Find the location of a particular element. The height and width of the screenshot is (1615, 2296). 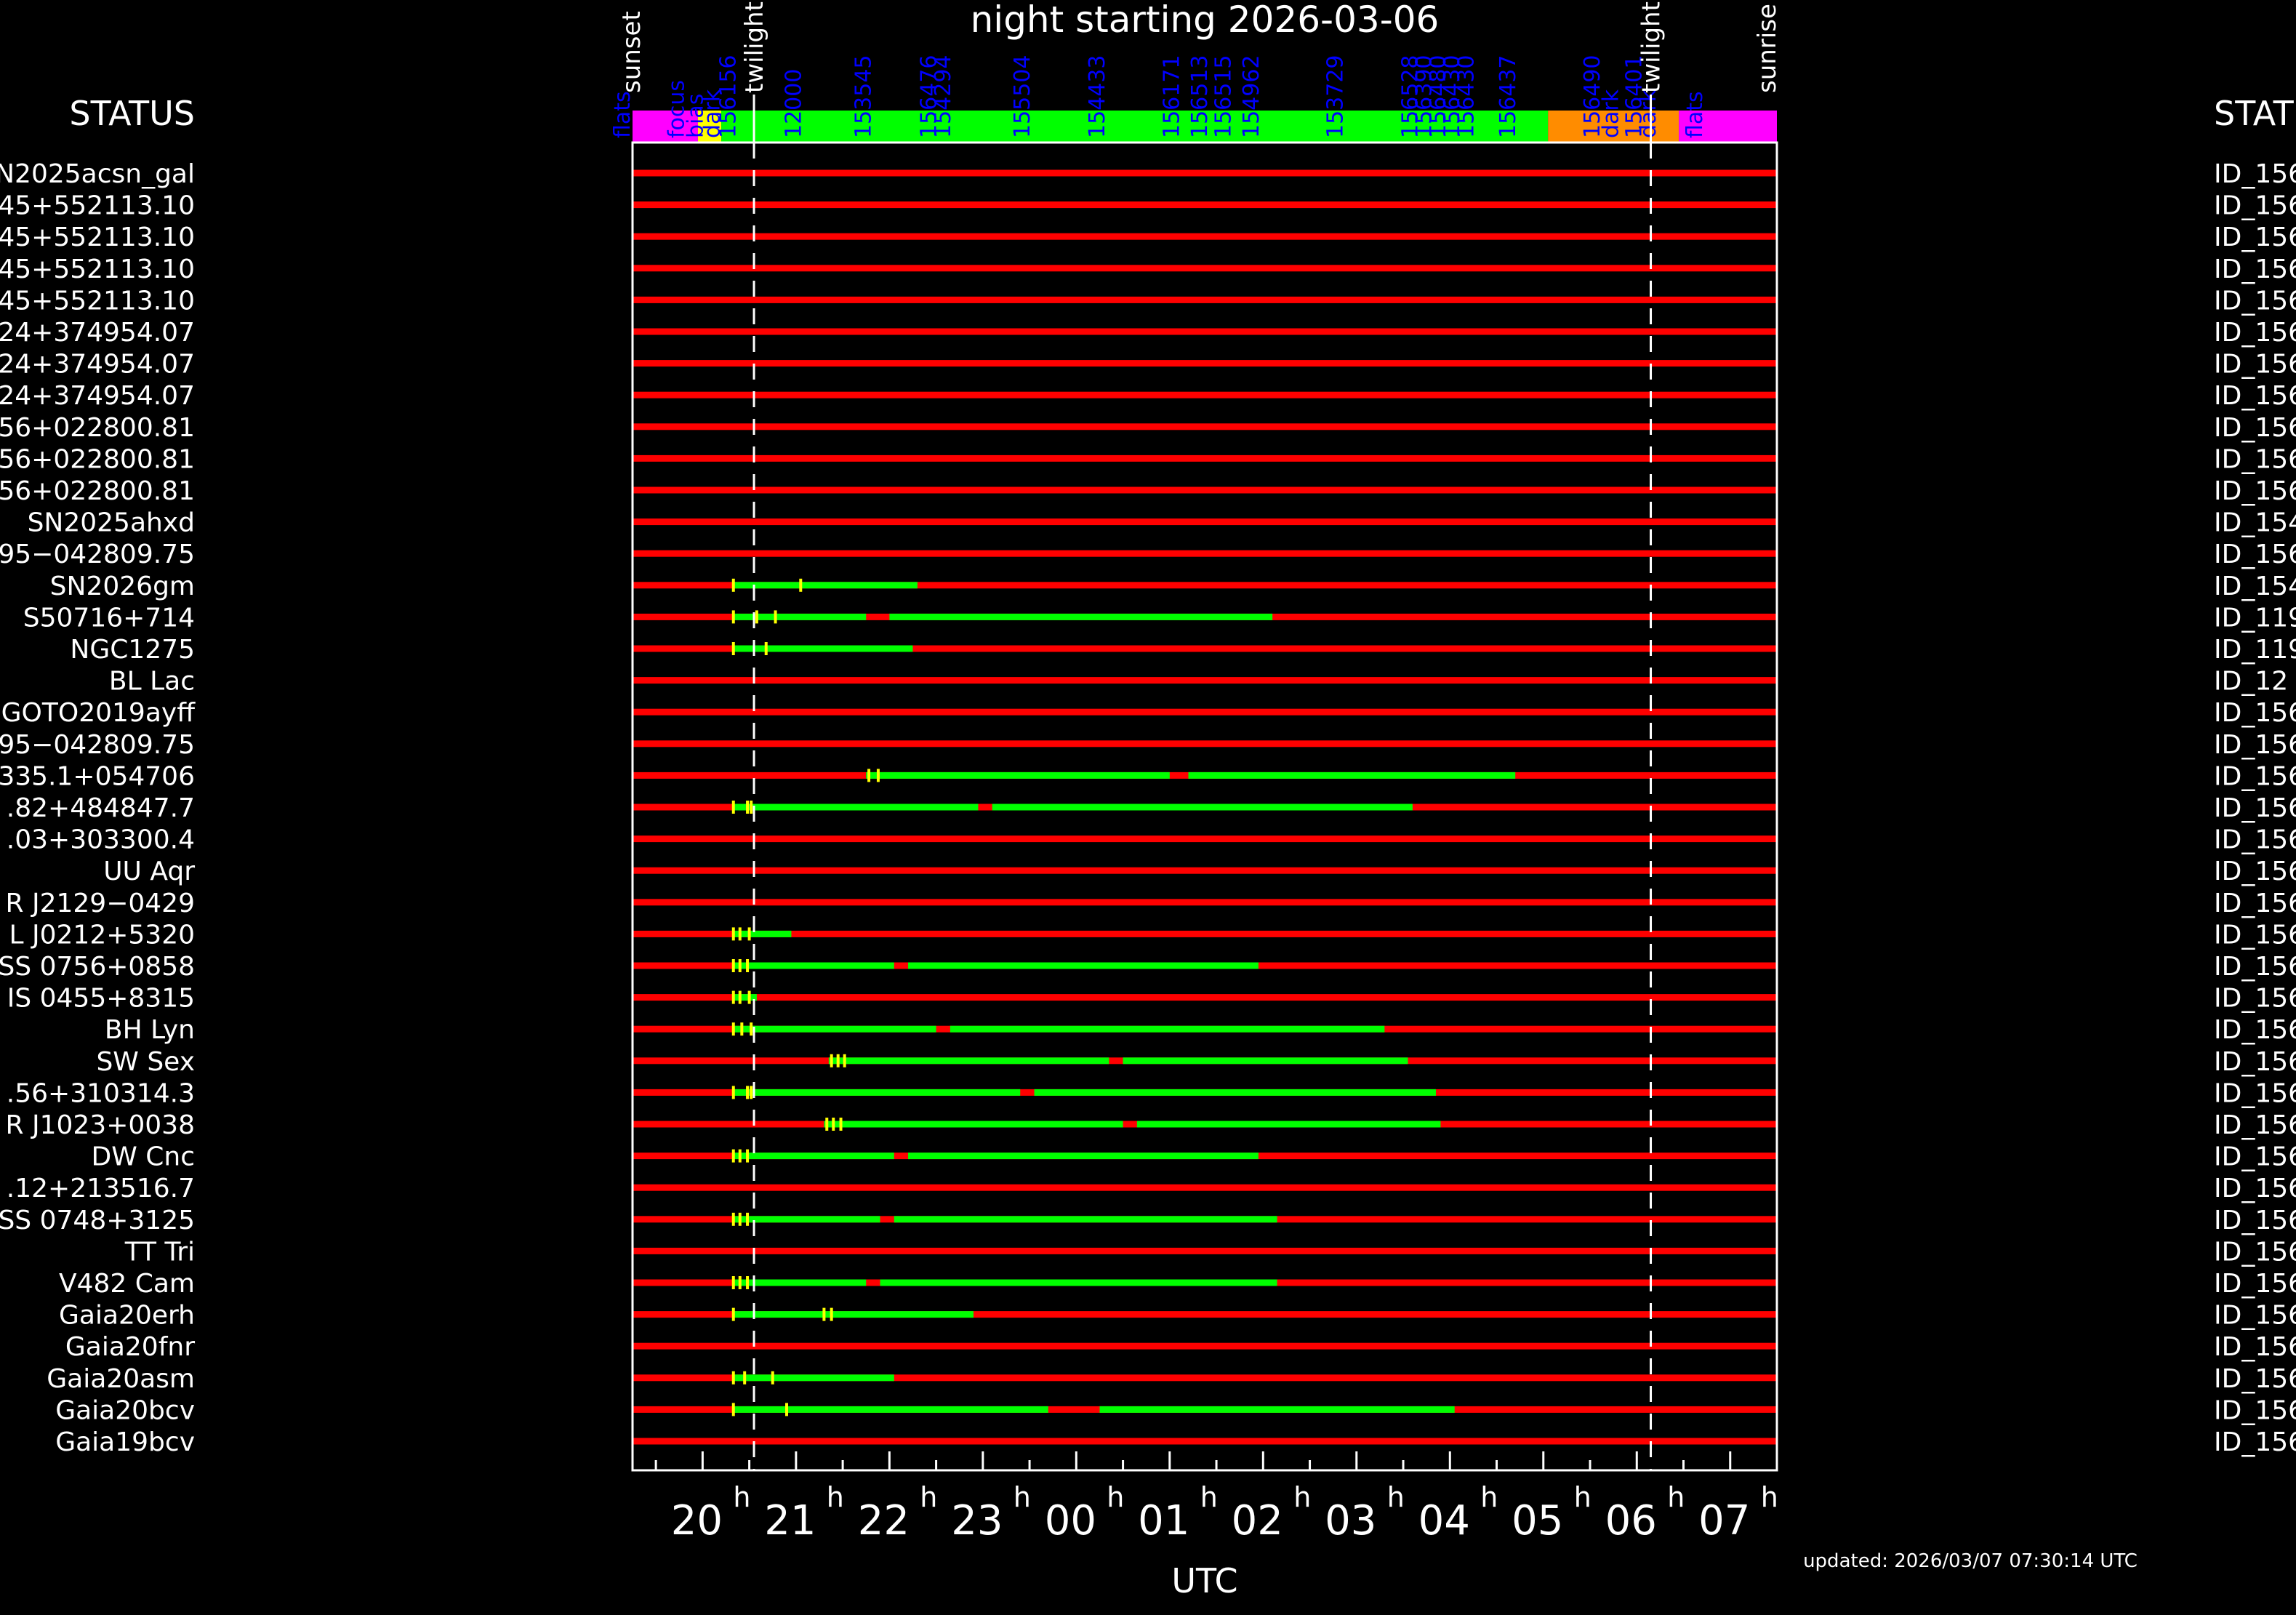

x-tick-label: 00 is located at coordinates (1070, 1520).